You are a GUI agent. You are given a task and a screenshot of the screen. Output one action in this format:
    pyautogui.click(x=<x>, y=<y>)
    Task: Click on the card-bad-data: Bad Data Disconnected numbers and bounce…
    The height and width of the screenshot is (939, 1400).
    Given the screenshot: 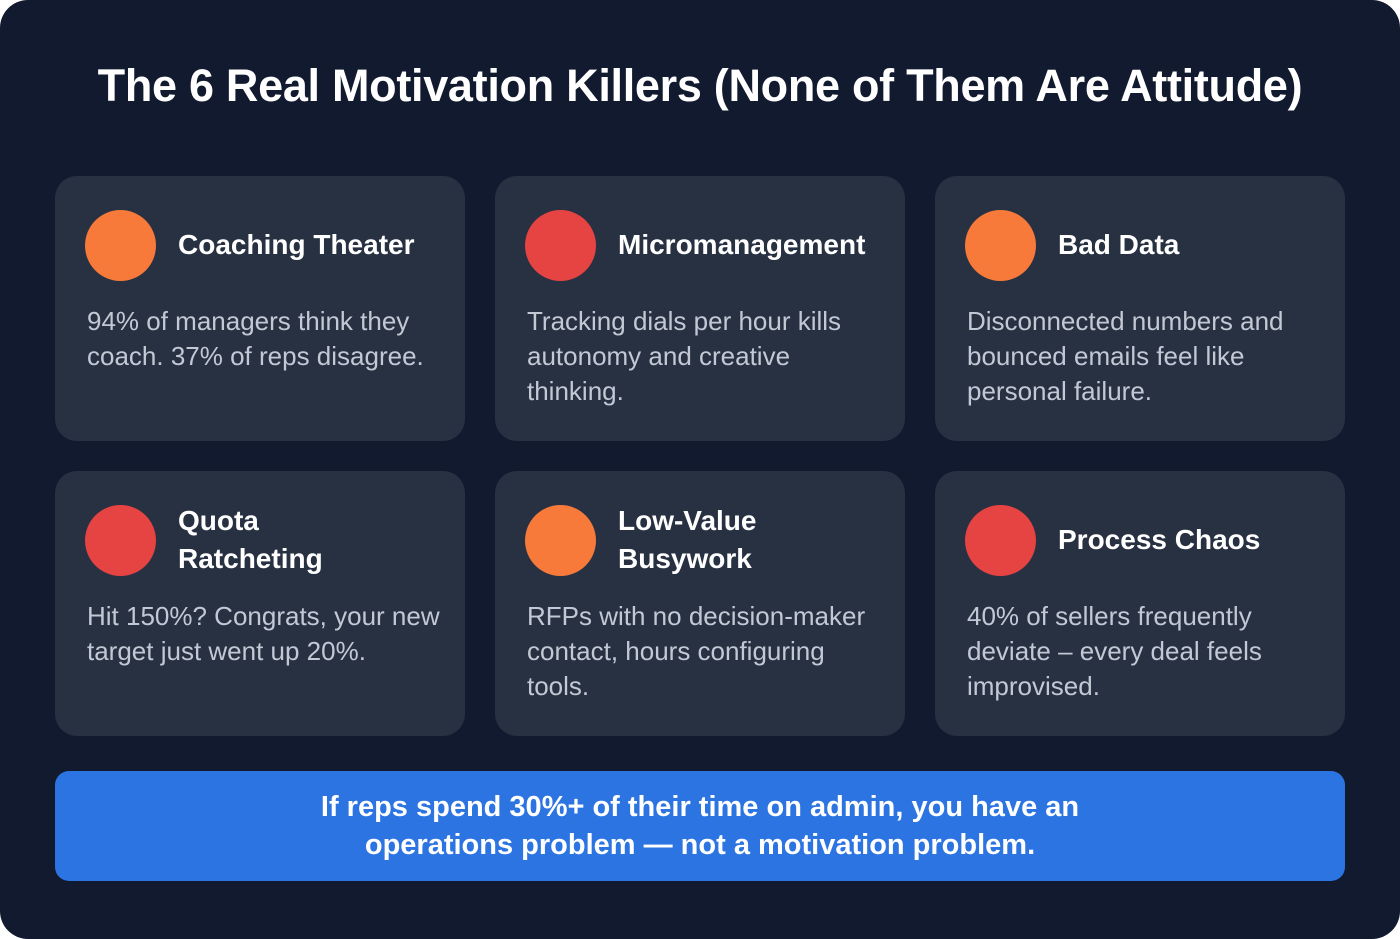 What is the action you would take?
    pyautogui.click(x=1140, y=308)
    